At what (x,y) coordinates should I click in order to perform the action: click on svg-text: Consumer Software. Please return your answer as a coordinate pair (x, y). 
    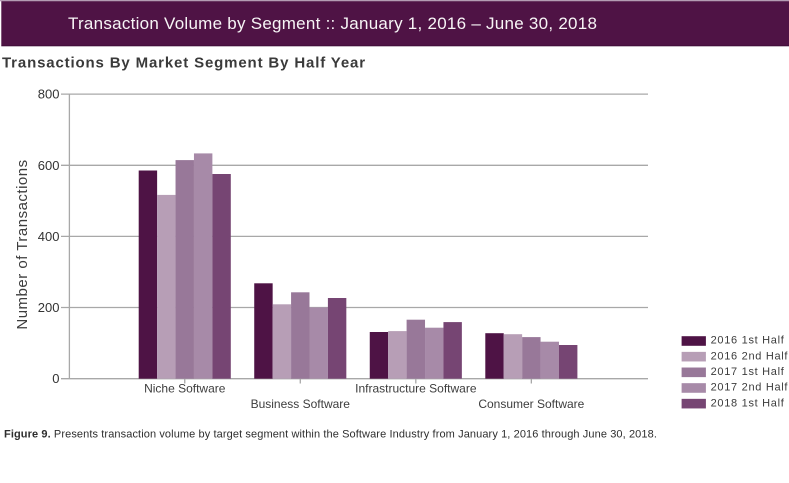
    Looking at the image, I should click on (531, 404).